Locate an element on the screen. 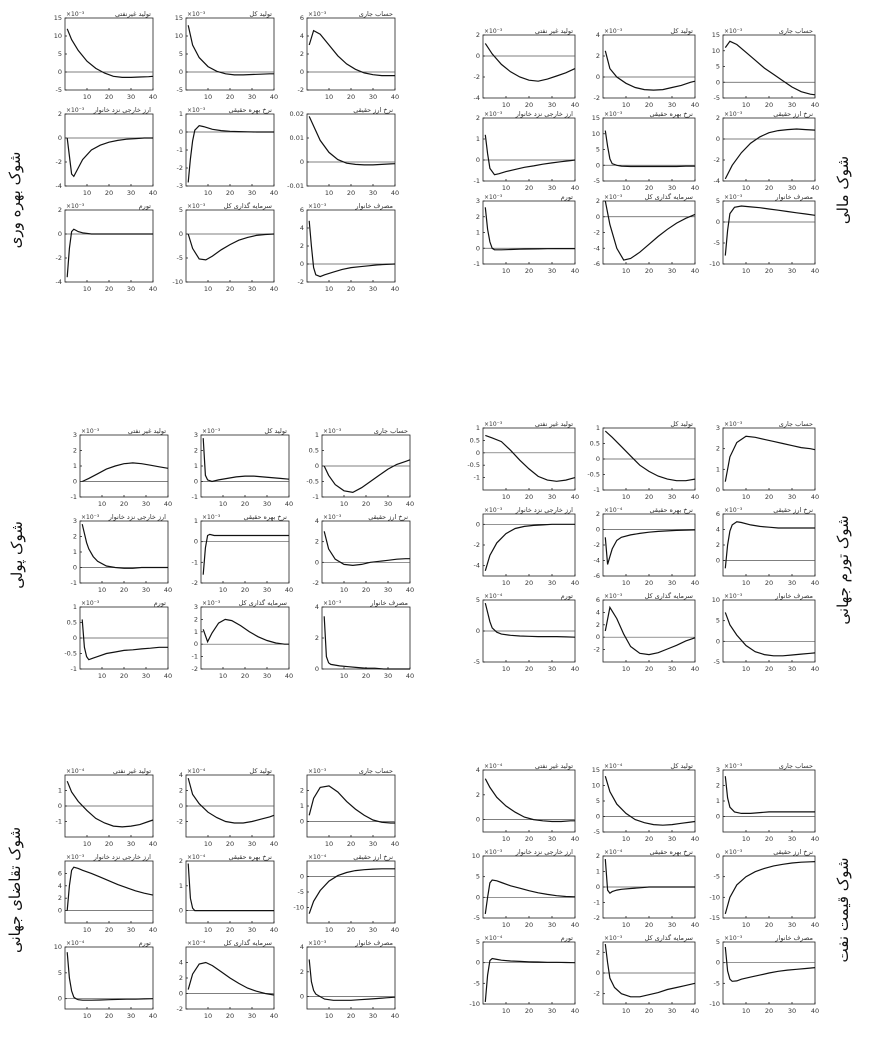  panel-title: ارز خارجی نزد خانوار is located at coordinates (544, 510).